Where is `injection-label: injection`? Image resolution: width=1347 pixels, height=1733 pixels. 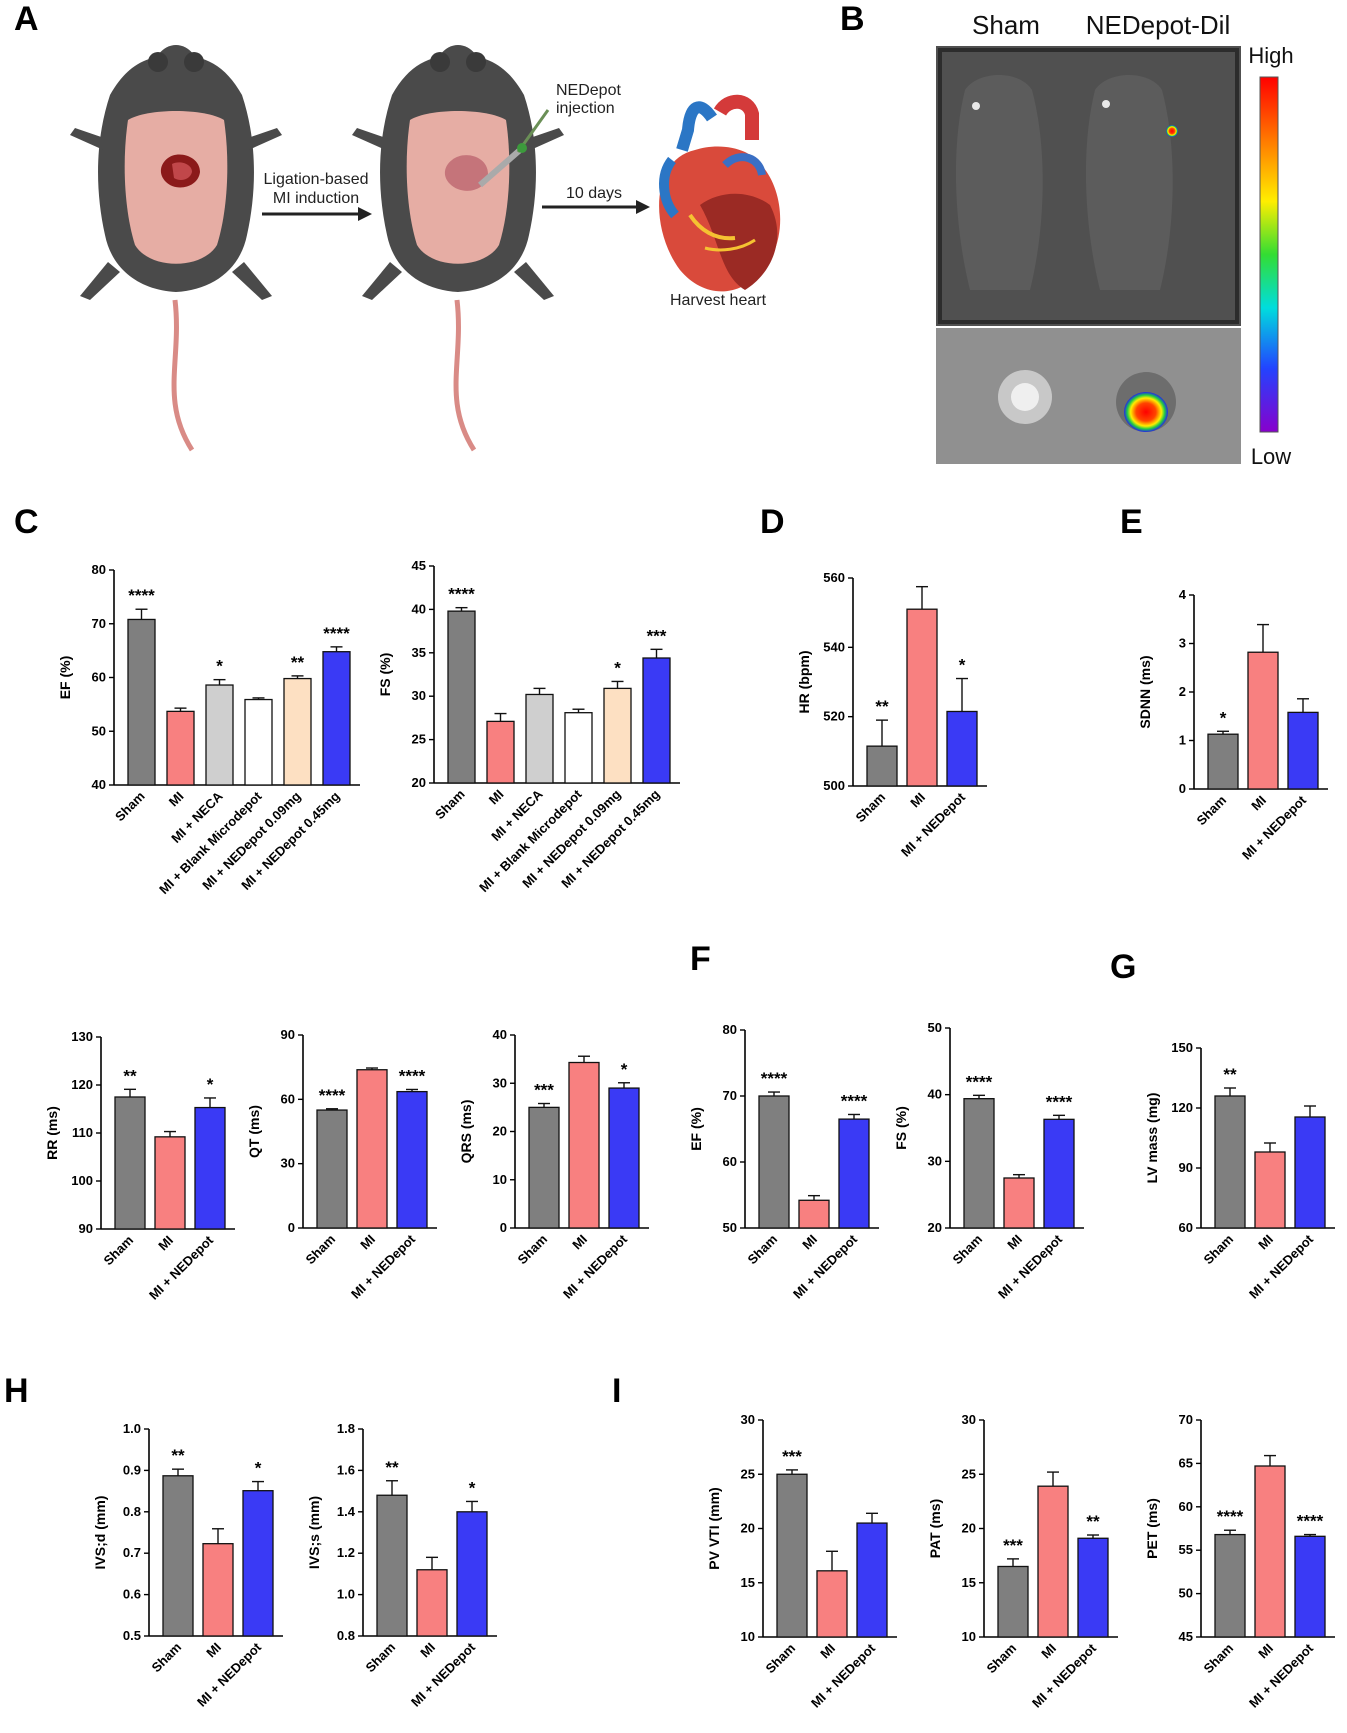
injection-label: injection is located at coordinates (585, 108).